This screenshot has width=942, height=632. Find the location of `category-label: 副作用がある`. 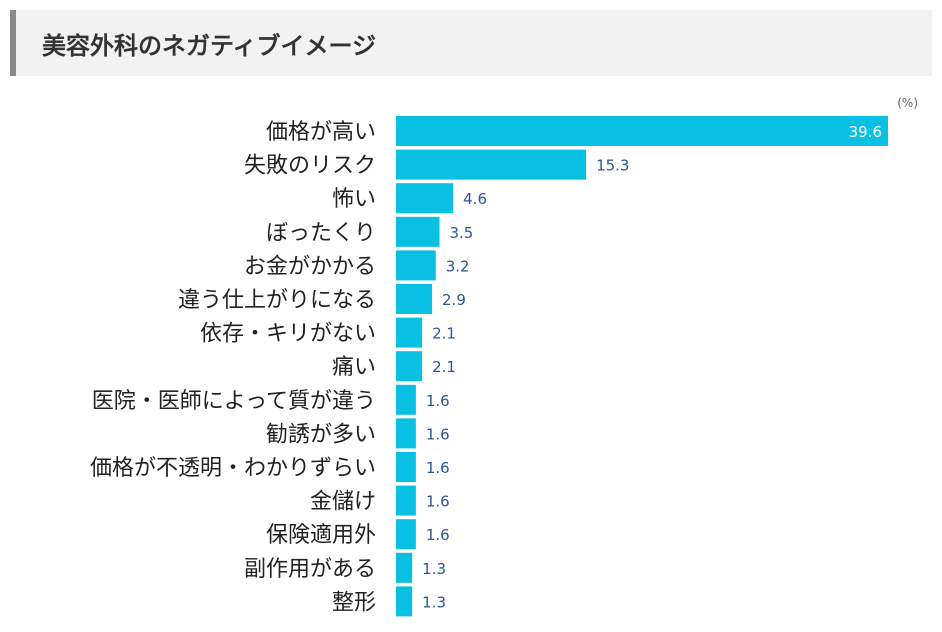

category-label: 副作用がある is located at coordinates (310, 569).